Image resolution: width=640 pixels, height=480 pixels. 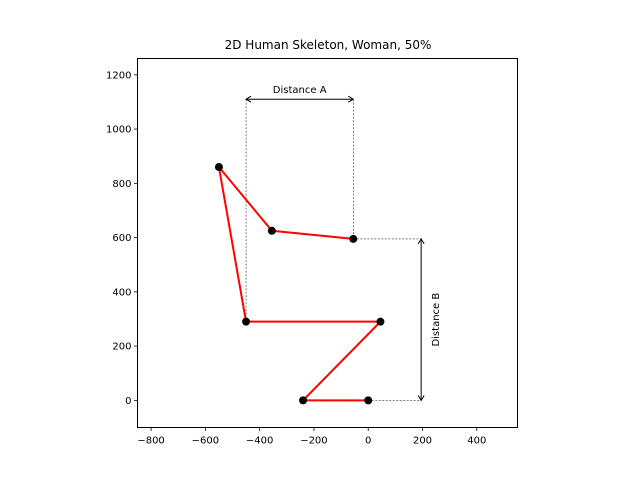 What do you see at coordinates (205, 441) in the screenshot?
I see `x-tick-label: −600` at bounding box center [205, 441].